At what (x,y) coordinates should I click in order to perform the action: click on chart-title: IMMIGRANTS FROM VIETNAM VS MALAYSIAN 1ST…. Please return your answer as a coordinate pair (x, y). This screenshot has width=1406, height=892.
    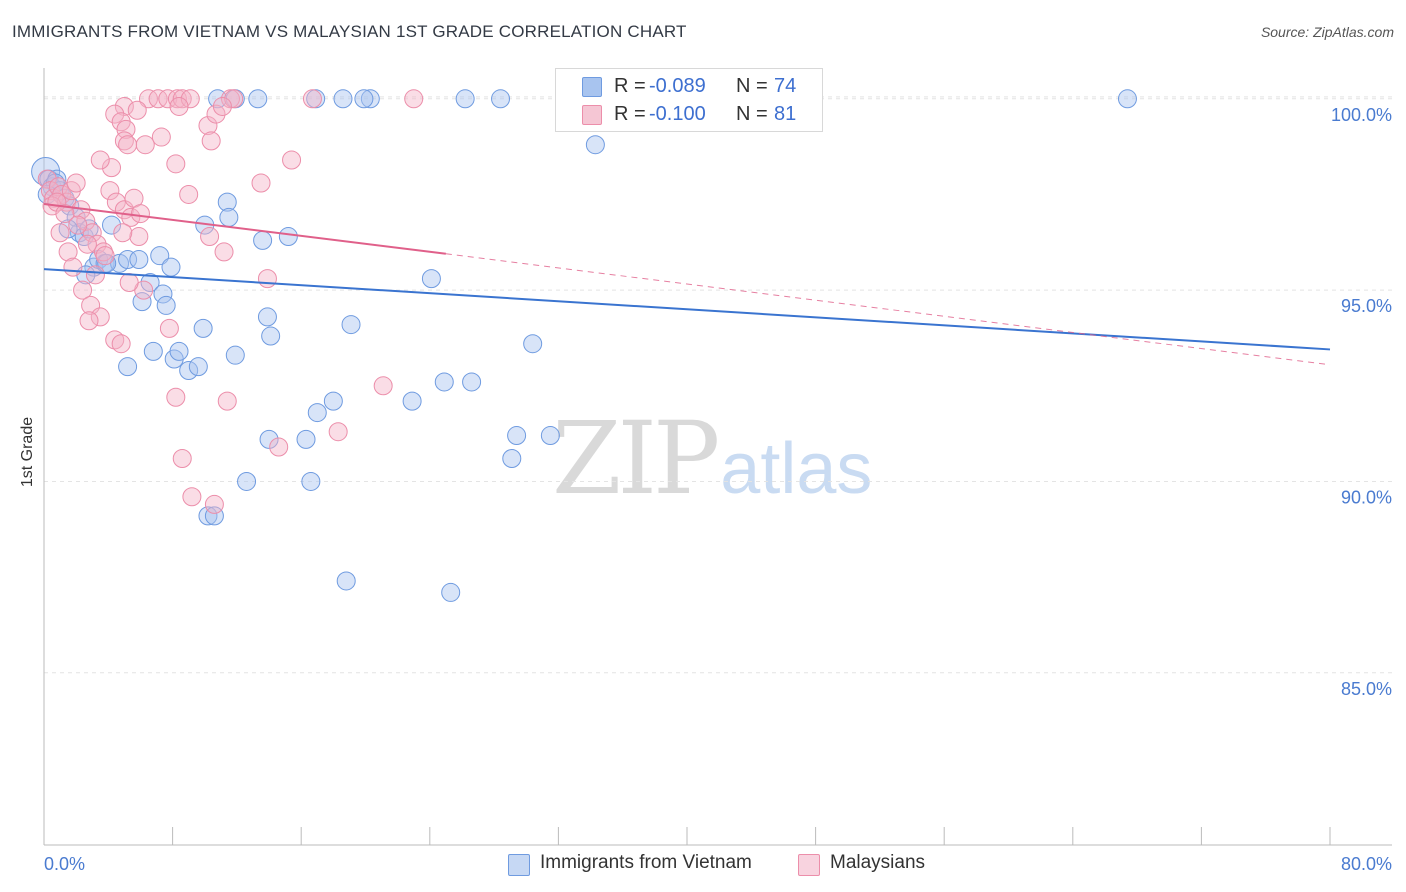
    Looking at the image, I should click on (349, 31).